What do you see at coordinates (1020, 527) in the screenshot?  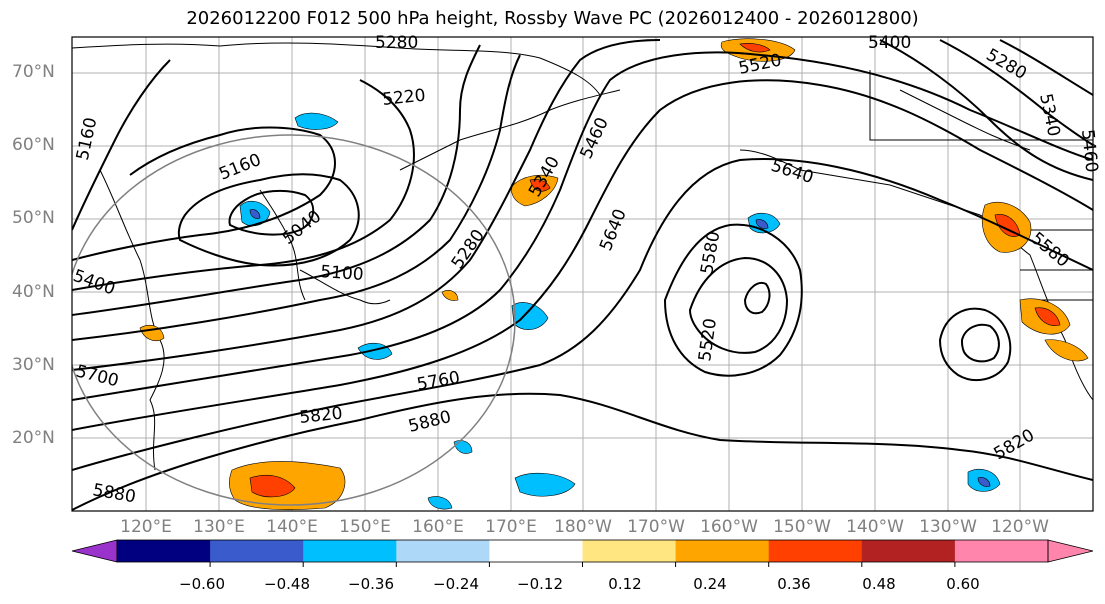 I see `lon-label-120w: 120°W` at bounding box center [1020, 527].